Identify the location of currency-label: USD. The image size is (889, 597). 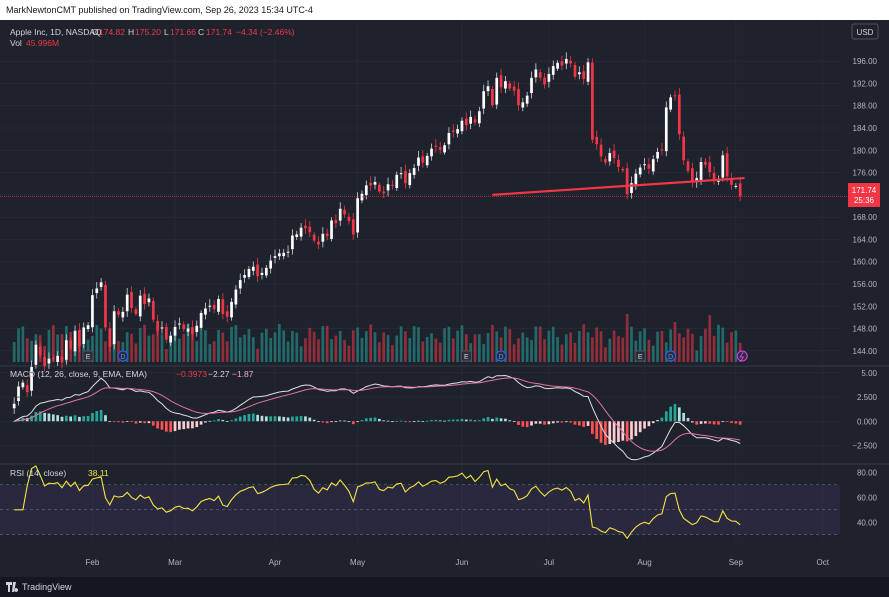
(865, 32).